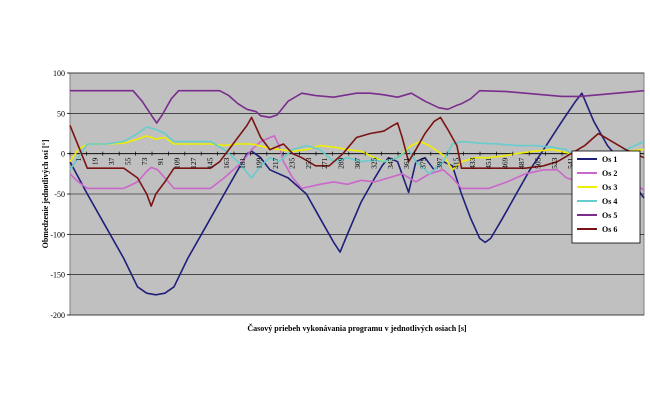  Describe the element at coordinates (63, 154) in the screenshot. I see `y-tick-label: 0` at that location.